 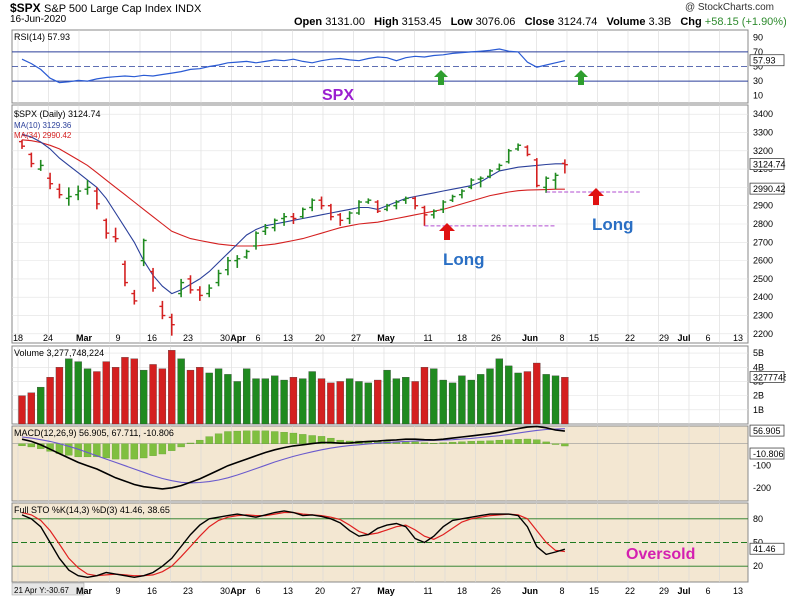 I want to click on exchange: INDX, so click(x=188, y=9).